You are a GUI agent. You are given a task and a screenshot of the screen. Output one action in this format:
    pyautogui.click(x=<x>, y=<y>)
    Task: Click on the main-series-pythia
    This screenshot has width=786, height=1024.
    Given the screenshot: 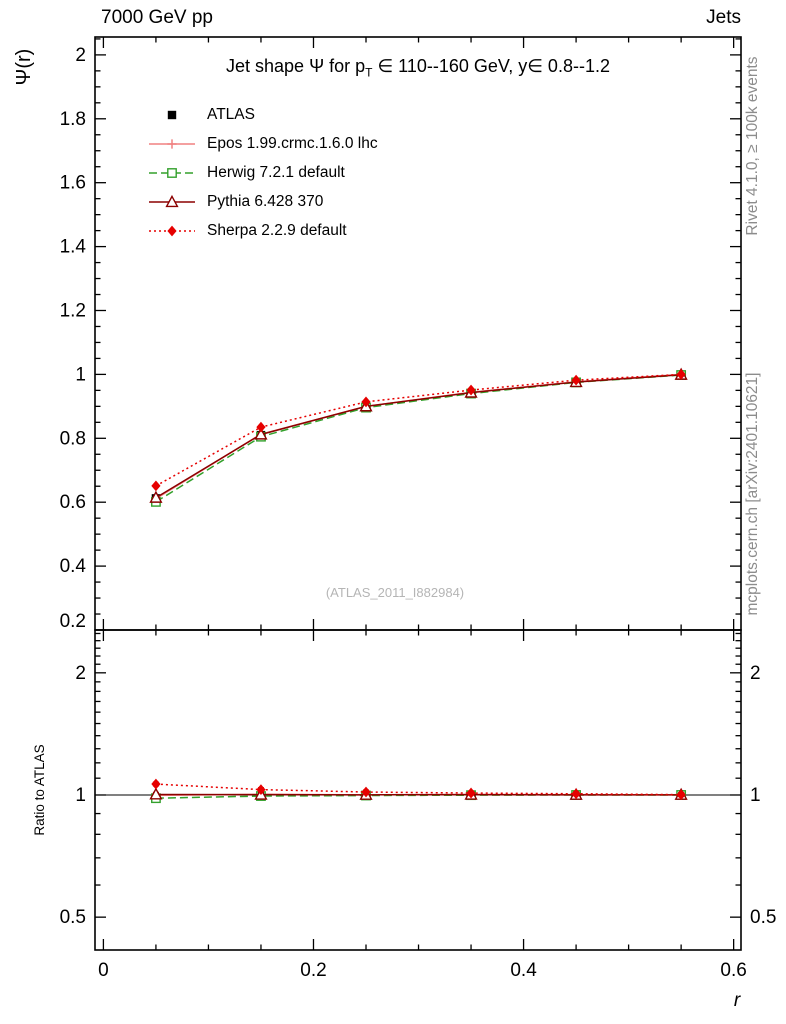 What is the action you would take?
    pyautogui.click(x=418, y=435)
    